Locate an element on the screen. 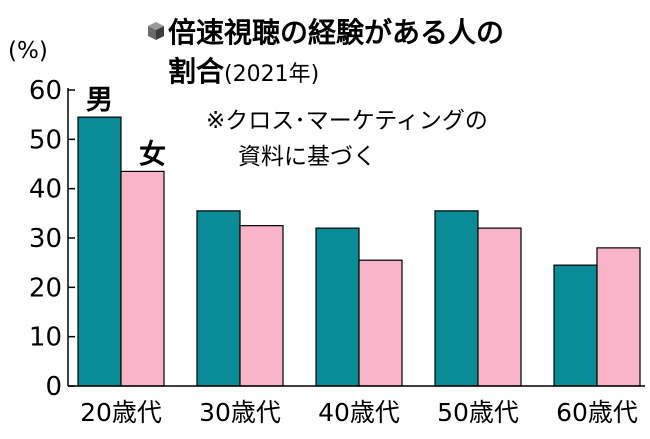 The image size is (650, 439). legend-label-female: 女 is located at coordinates (152, 154).